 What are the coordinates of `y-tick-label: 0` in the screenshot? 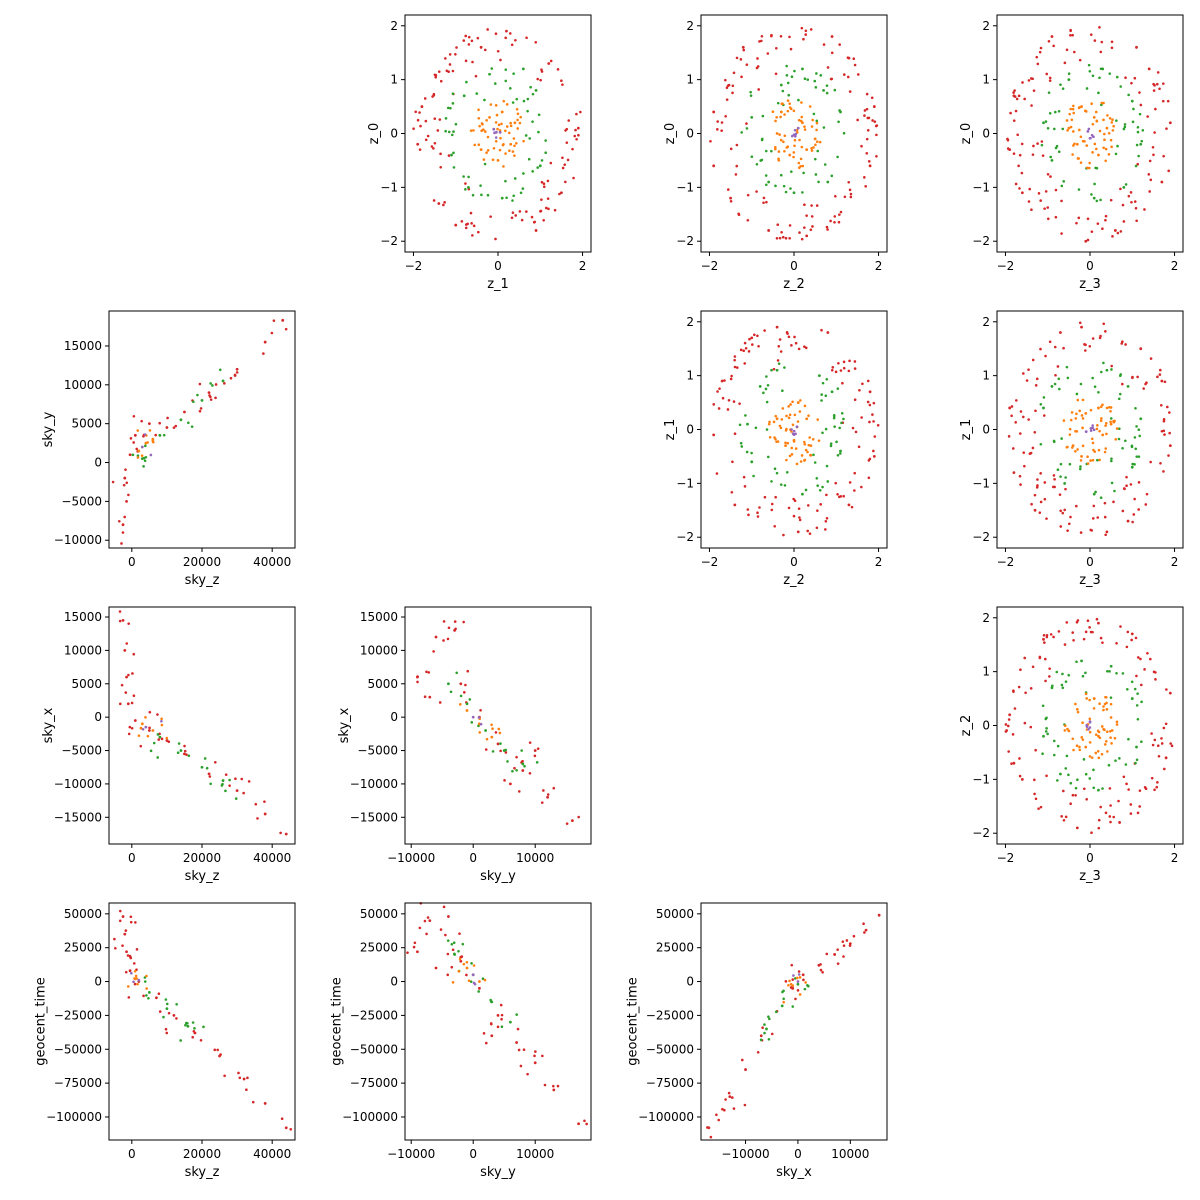 It's located at (986, 726).